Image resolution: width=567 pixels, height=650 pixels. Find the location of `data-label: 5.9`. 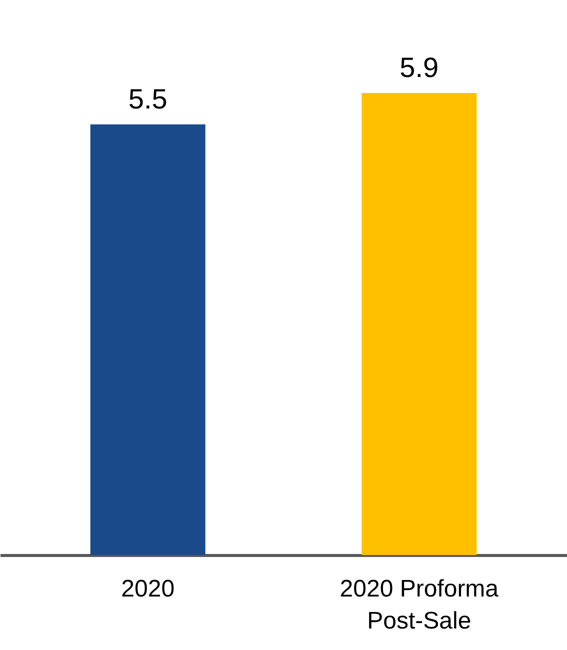

data-label: 5.9 is located at coordinates (419, 67).